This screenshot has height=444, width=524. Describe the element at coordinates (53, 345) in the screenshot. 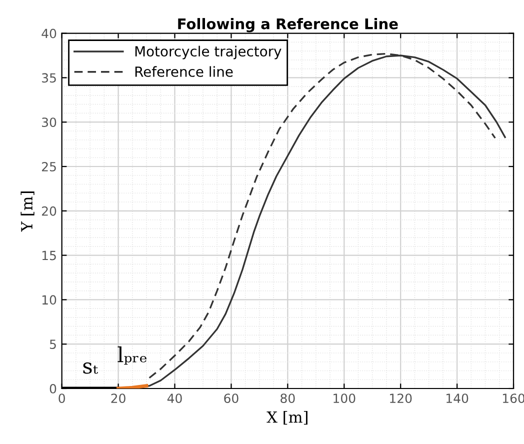

I see `y-tick-label: 5` at that location.